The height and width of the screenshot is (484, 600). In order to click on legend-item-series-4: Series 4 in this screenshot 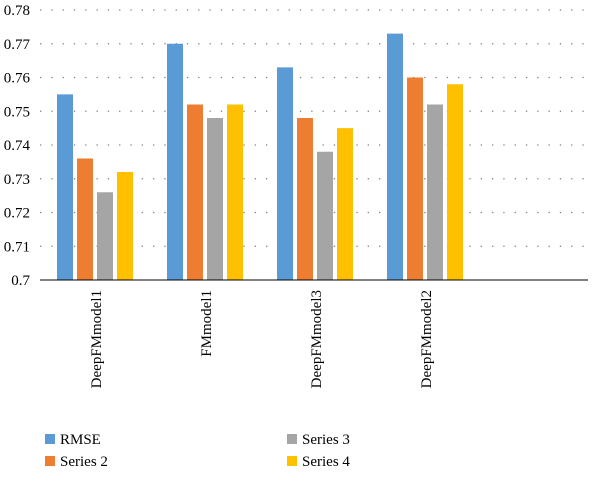, I will do `click(318, 462)`.